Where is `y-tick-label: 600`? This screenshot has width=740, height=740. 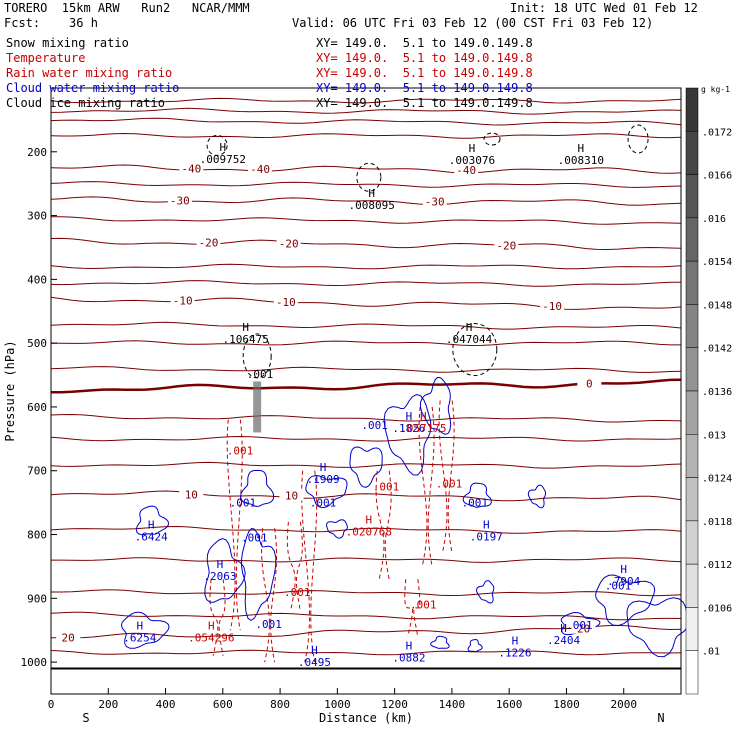 y-tick-label: 600 is located at coordinates (37, 407).